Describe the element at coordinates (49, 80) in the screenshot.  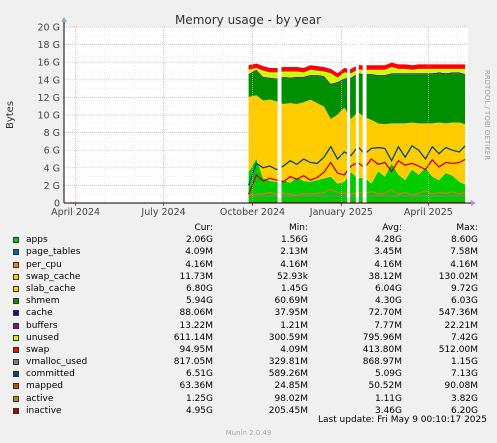
I see `y-tick-label: 14 G` at that location.